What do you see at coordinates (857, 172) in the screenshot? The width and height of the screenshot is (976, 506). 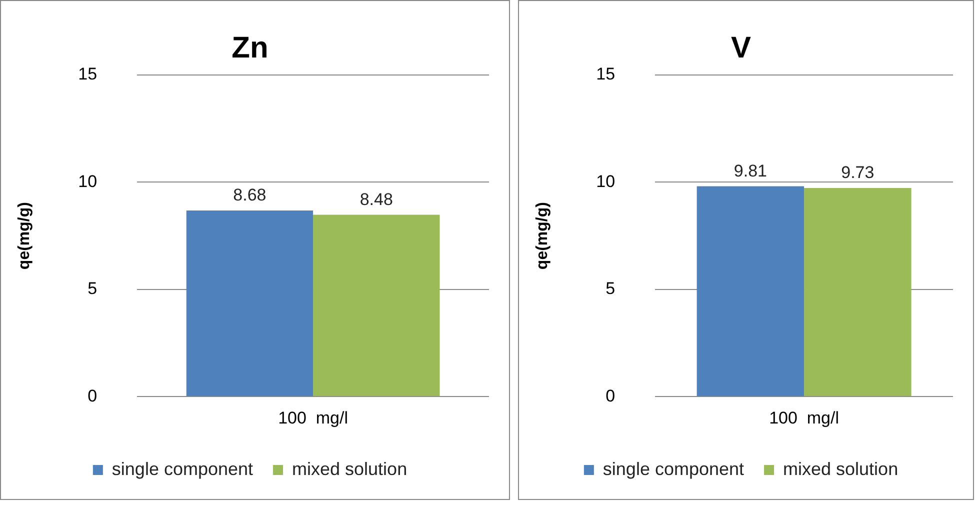 I see `data-label: 9.73` at bounding box center [857, 172].